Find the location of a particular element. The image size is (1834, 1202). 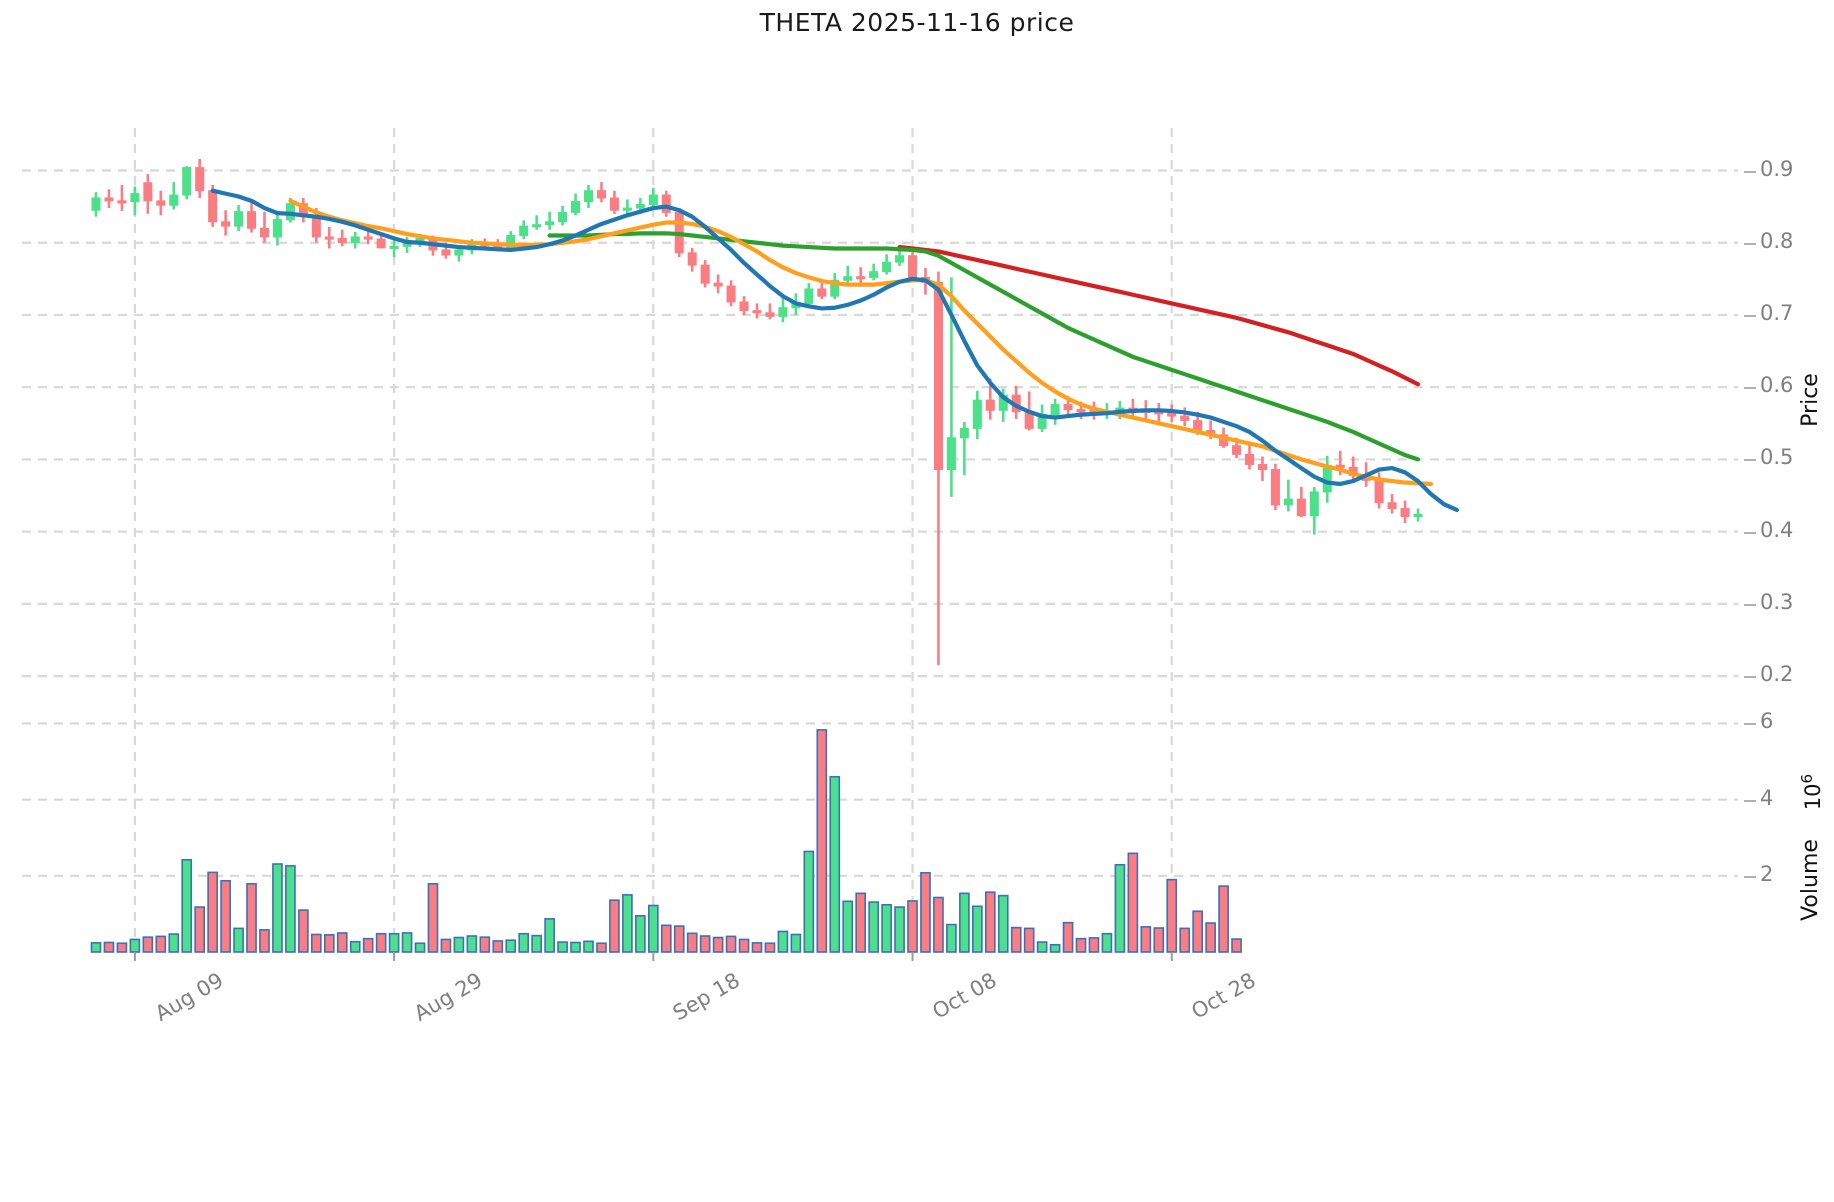

price-tick-0-8: 0.8 is located at coordinates (1777, 240).